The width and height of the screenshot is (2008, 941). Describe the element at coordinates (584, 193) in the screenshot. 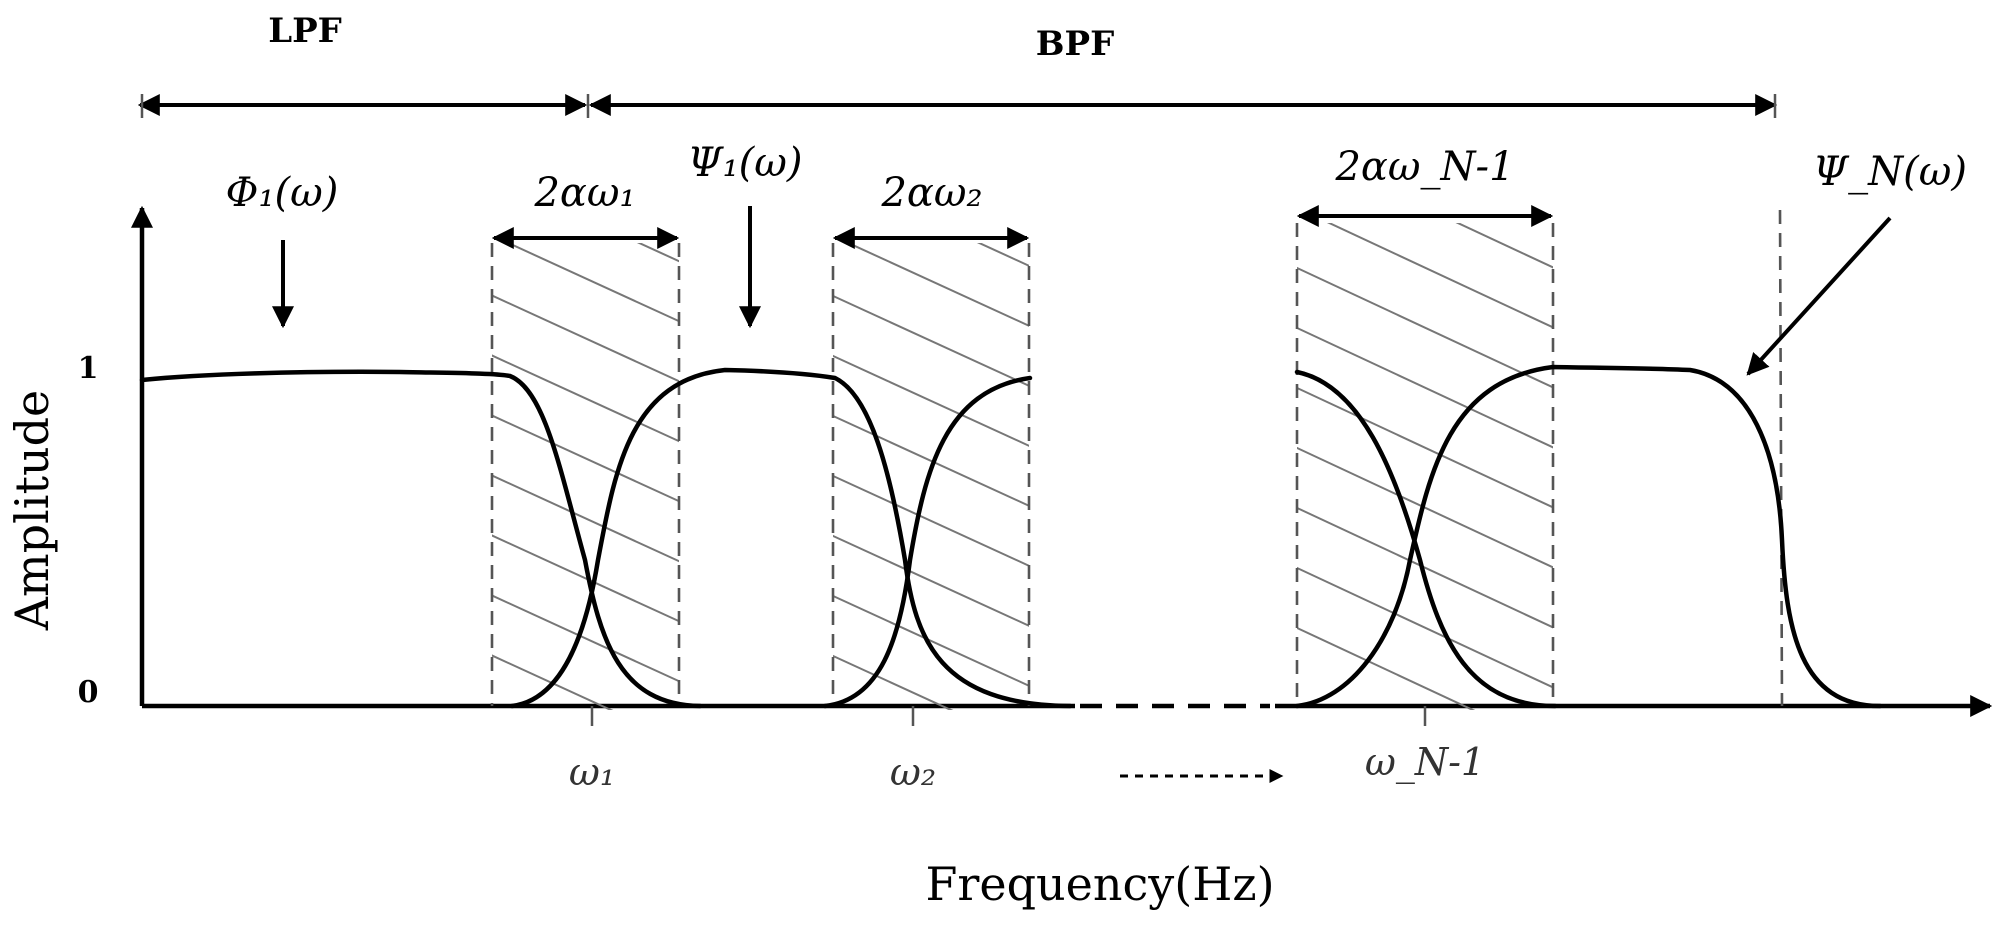

I see `band-1-width-label: 2αω₁` at that location.